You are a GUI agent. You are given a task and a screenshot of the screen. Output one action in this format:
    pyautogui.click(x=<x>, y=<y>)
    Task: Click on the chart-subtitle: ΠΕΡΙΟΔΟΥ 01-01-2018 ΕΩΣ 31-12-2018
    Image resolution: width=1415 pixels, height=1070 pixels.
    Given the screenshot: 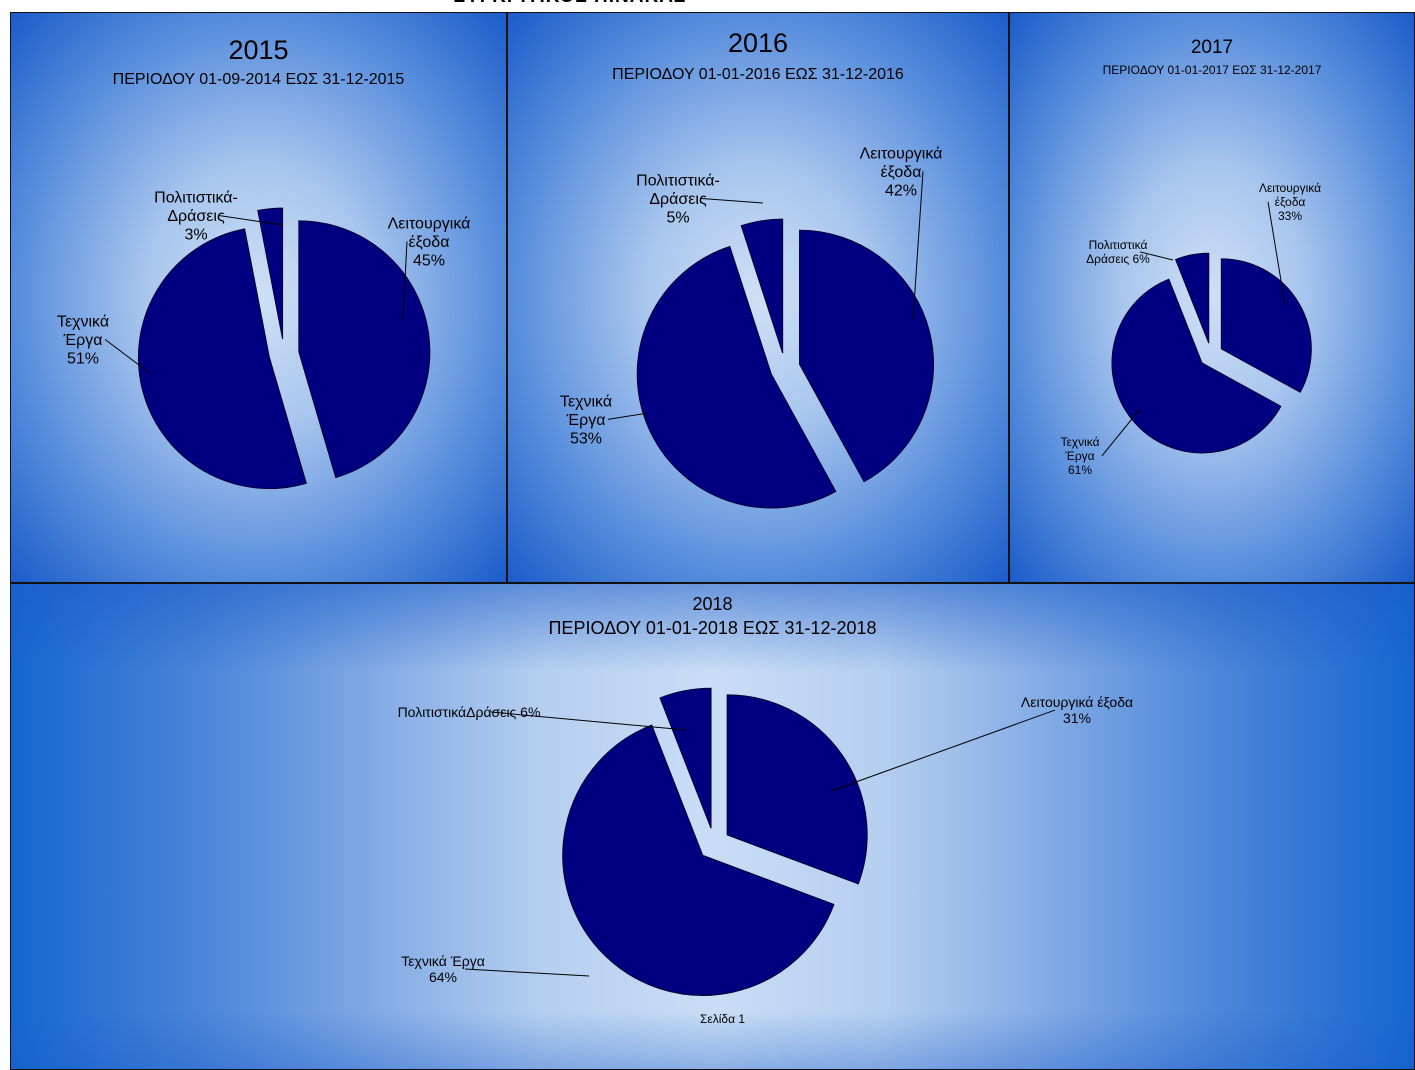 What is the action you would take?
    pyautogui.click(x=712, y=628)
    